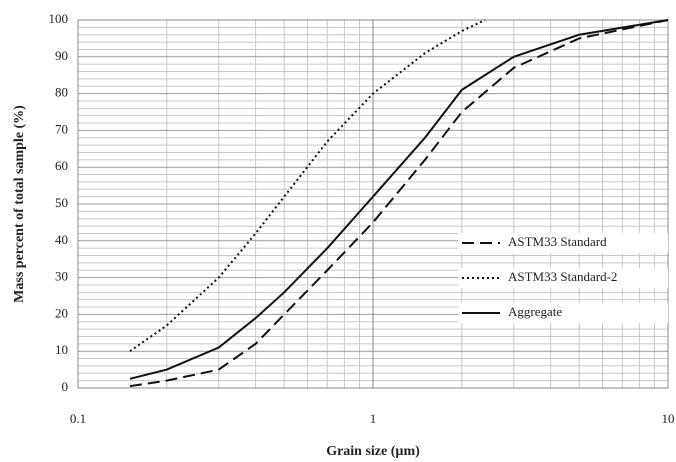 This screenshot has width=676, height=462. I want to click on y-tick-label: 70, so click(61, 128).